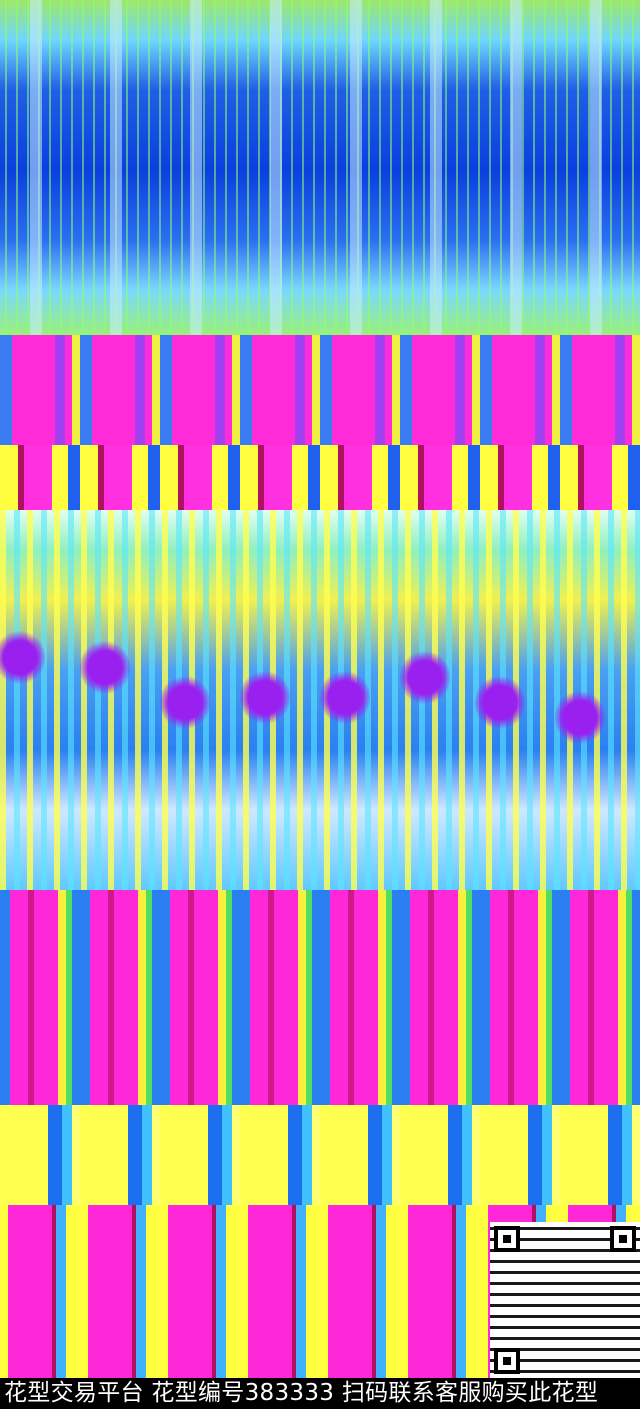  What do you see at coordinates (320, 422) in the screenshot?
I see `pattern-band-magenta-ikat` at bounding box center [320, 422].